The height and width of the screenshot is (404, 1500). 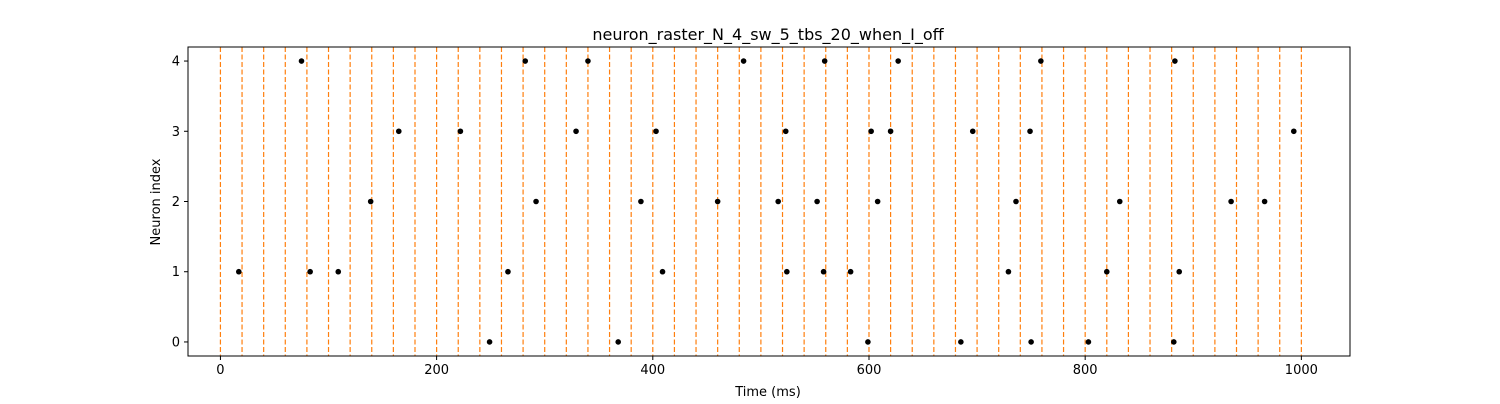 I want to click on y-tick-label: 3, so click(x=176, y=132).